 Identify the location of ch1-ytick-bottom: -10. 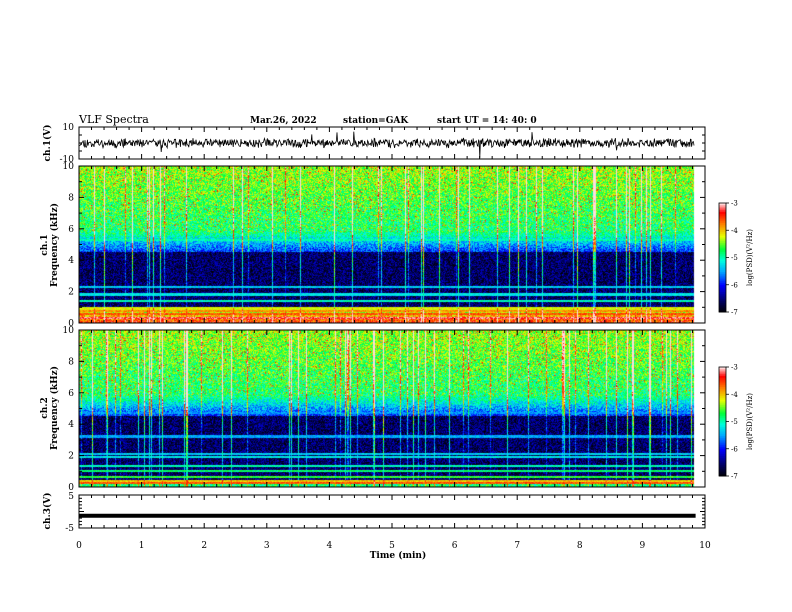
(67, 160).